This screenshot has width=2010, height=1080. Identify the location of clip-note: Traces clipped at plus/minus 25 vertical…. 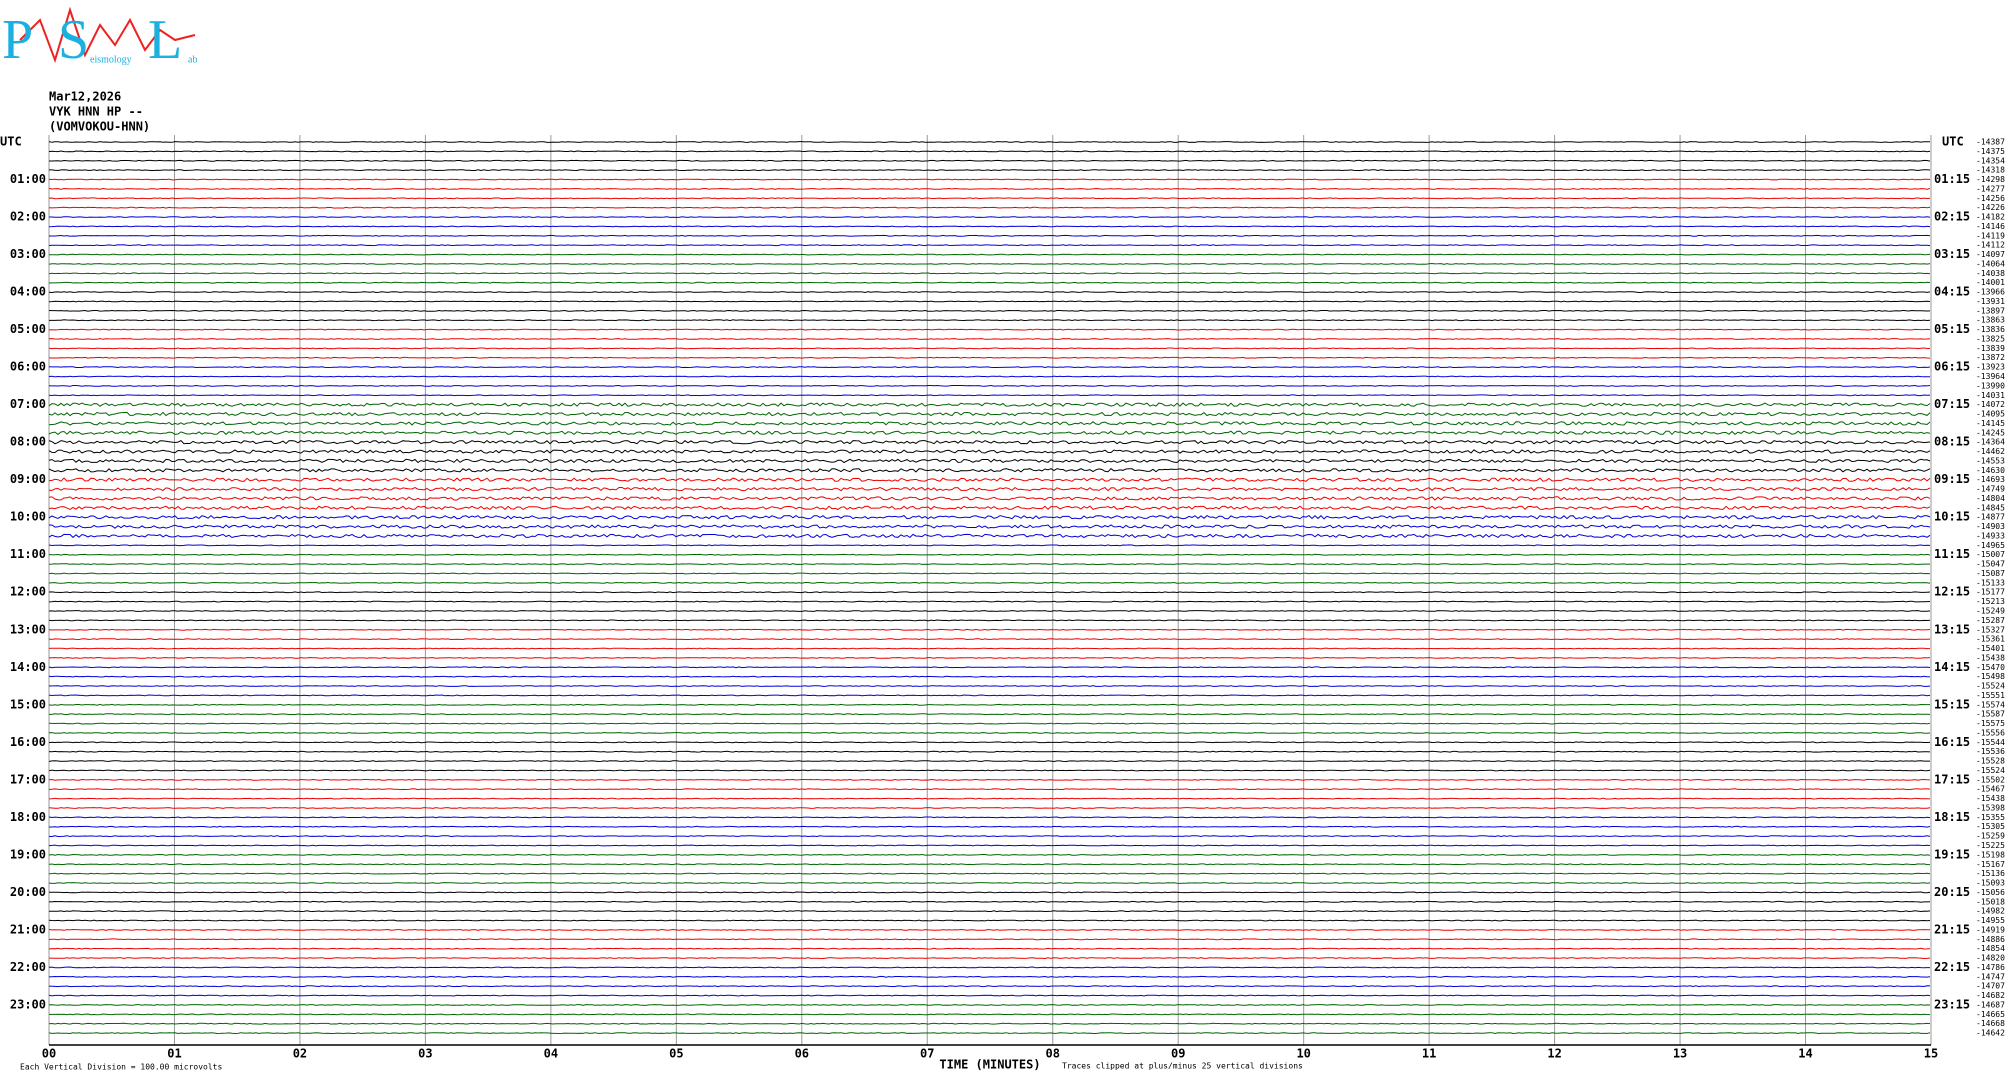
(1182, 1066).